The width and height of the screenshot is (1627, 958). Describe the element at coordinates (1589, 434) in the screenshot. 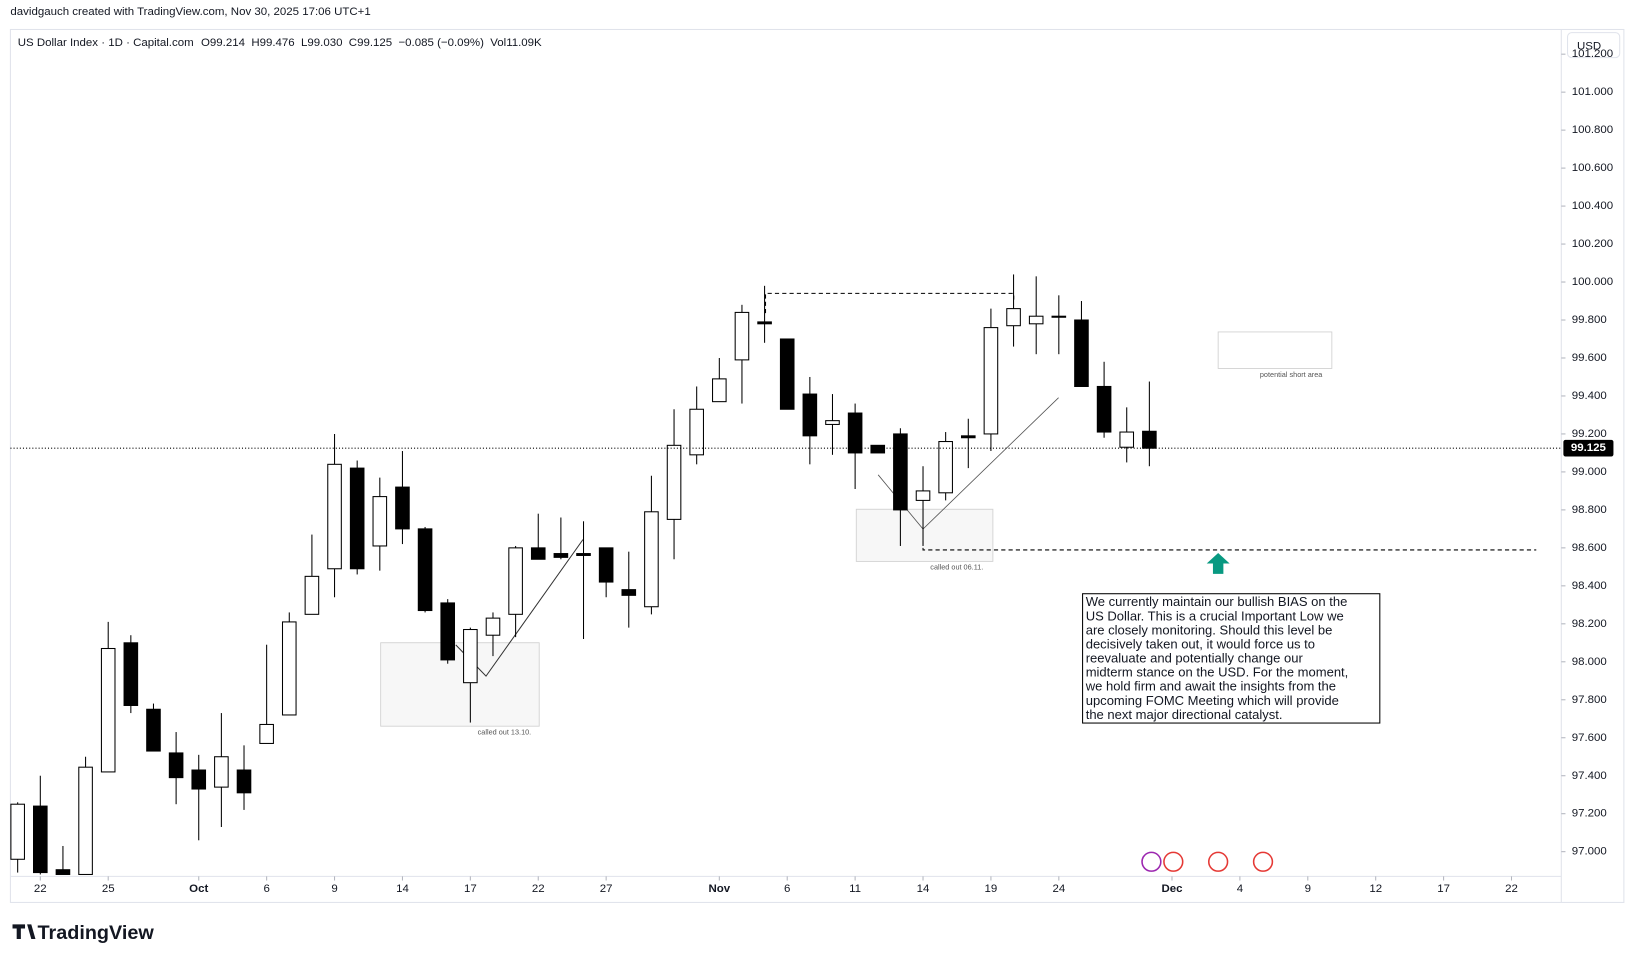

I see `y-tick-label: 99.200` at that location.